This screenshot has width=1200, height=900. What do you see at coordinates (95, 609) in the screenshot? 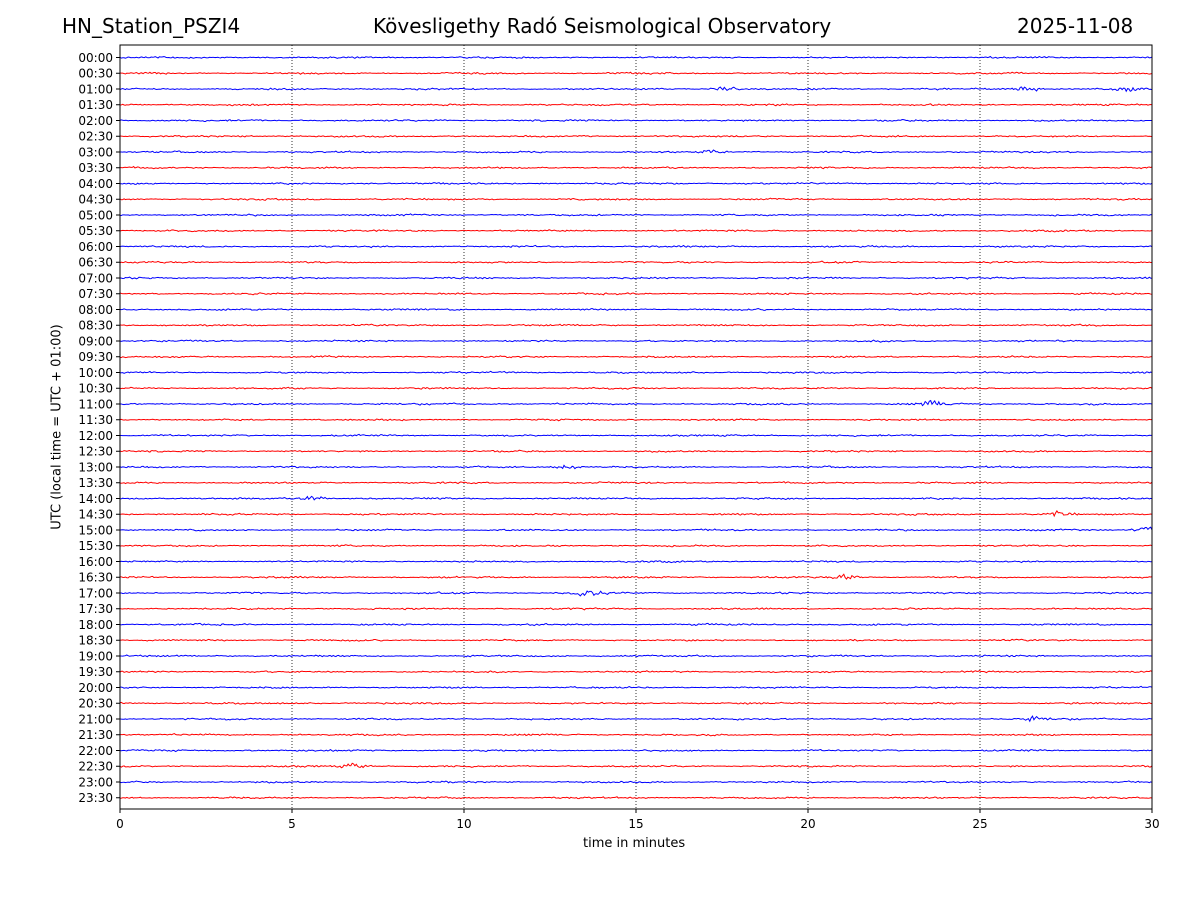
I see `y-tick-label: 17:30` at bounding box center [95, 609].